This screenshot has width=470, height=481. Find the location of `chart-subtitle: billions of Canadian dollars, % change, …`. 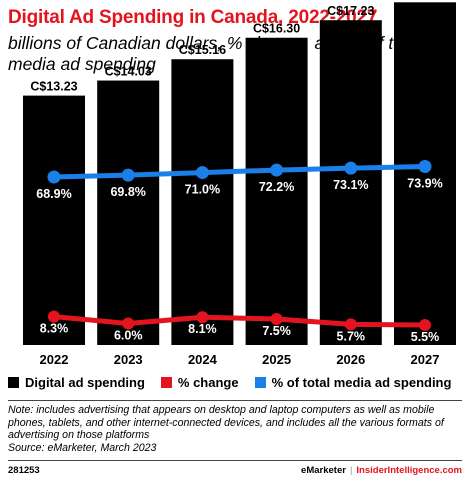

chart-subtitle: billions of Canadian dollars, % change, … is located at coordinates (215, 53).